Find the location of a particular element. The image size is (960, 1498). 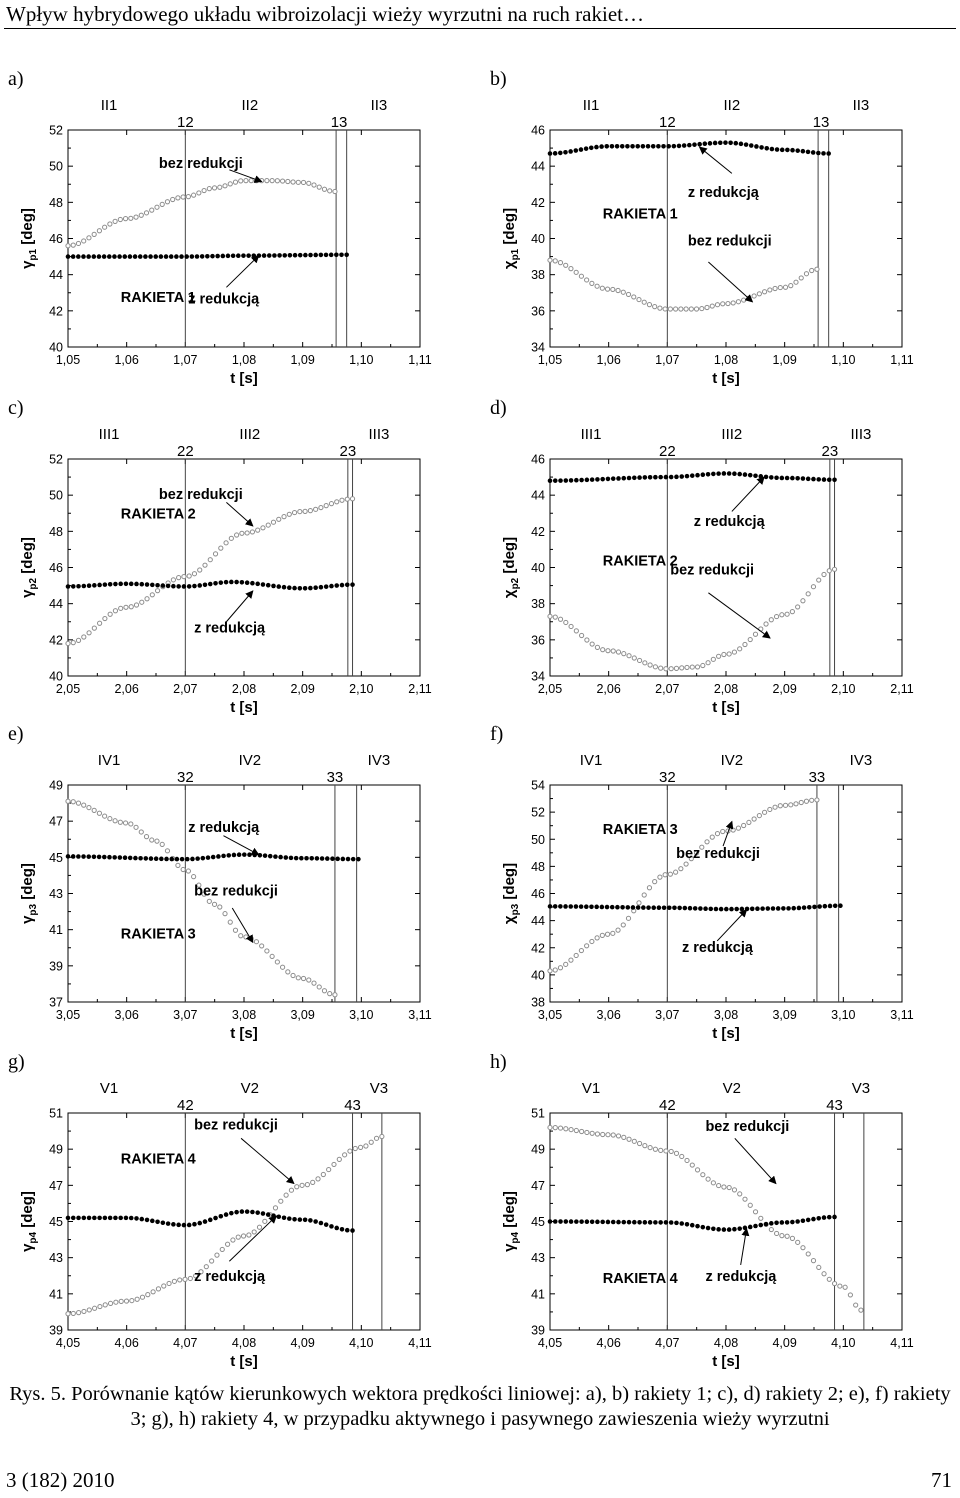

annotation-label: bez redukcji is located at coordinates (236, 1125).